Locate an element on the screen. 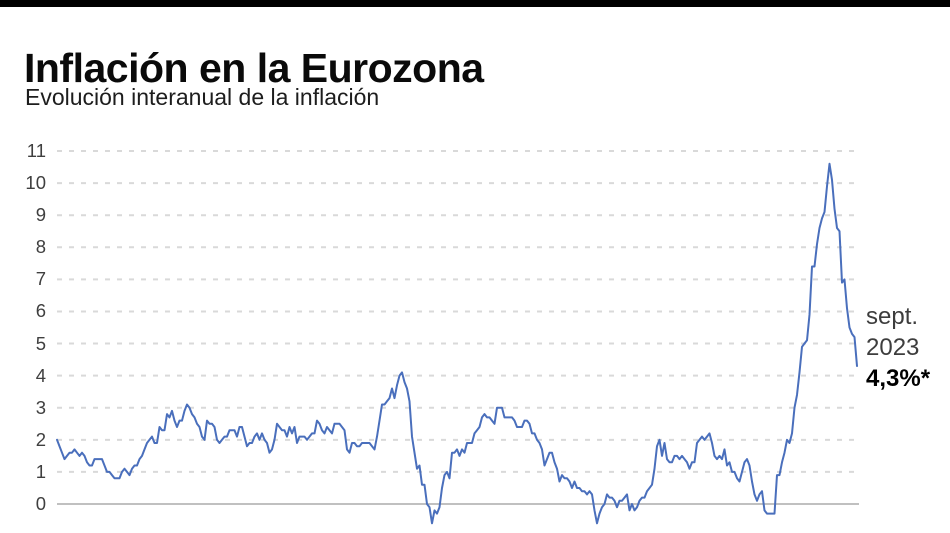 This screenshot has width=950, height=533. y-axis-tick-label-10: 10 is located at coordinates (35, 183).